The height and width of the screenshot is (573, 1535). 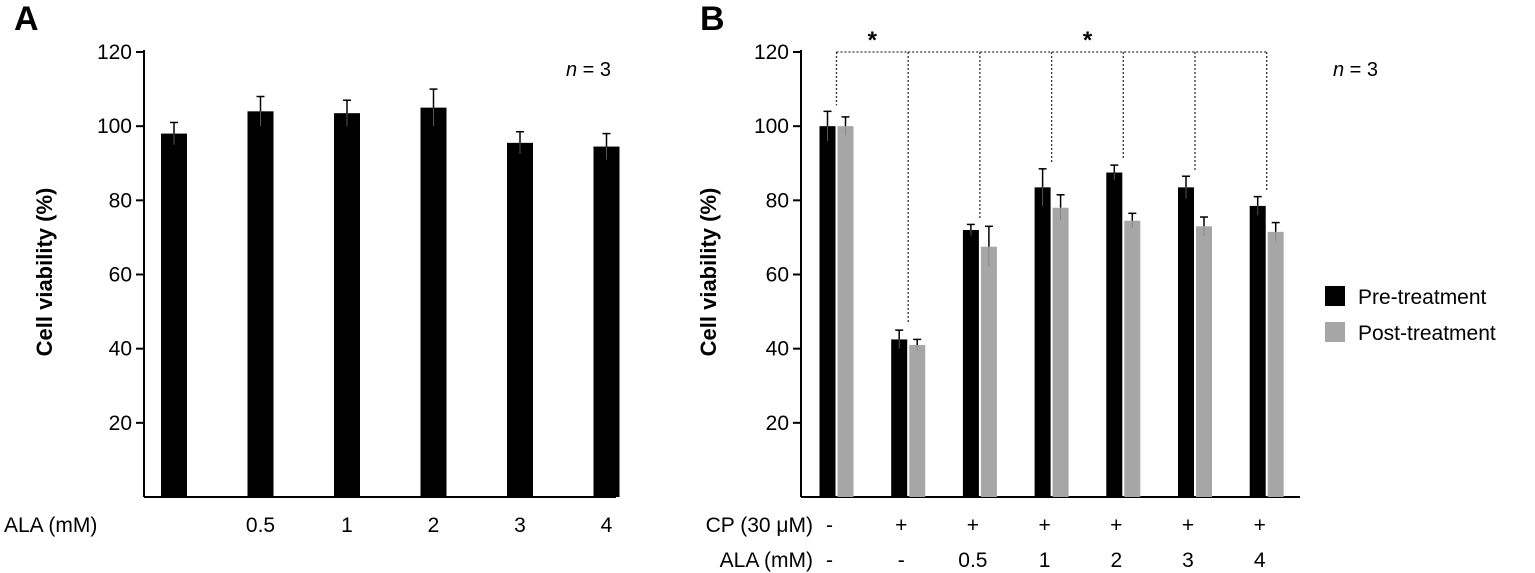 I want to click on legend: Pre-treatment Post-treatment, so click(x=1410, y=315).